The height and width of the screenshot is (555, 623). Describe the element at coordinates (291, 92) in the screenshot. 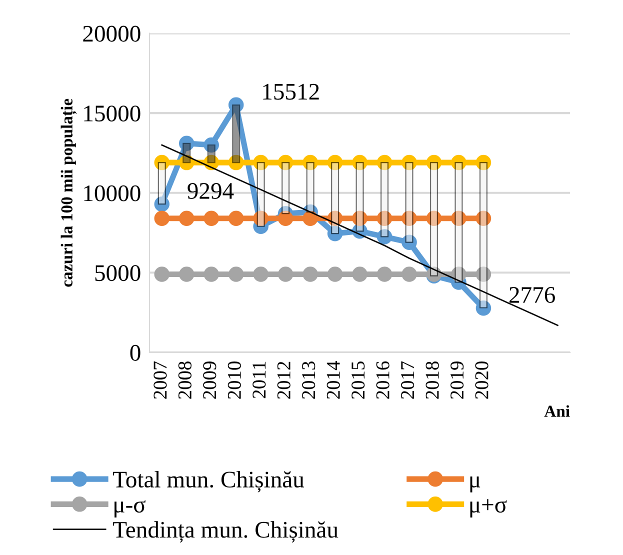

I see `data-label: 15512` at that location.